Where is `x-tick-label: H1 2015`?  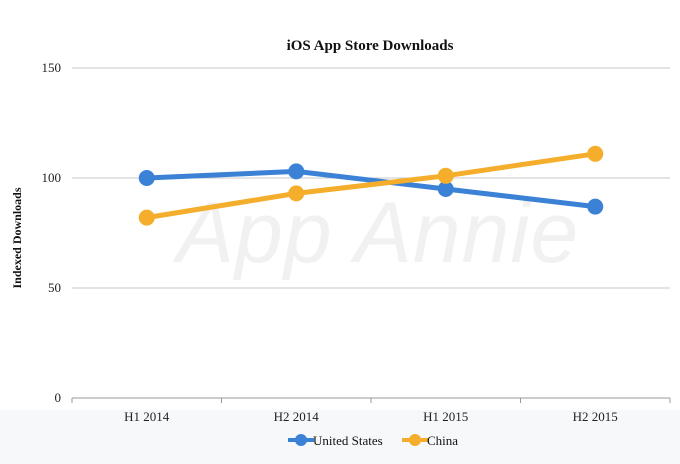
x-tick-label: H1 2015 is located at coordinates (445, 416).